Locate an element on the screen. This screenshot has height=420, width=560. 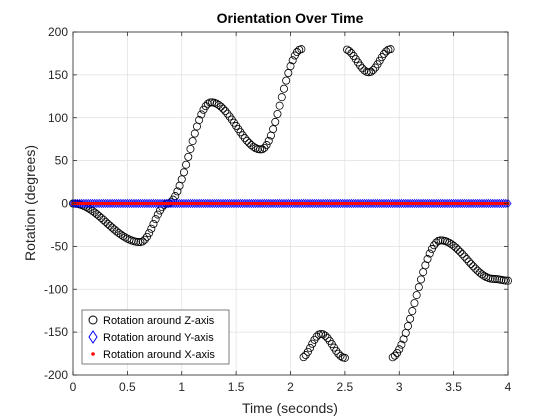
x-tick-label: 2 is located at coordinates (290, 387).